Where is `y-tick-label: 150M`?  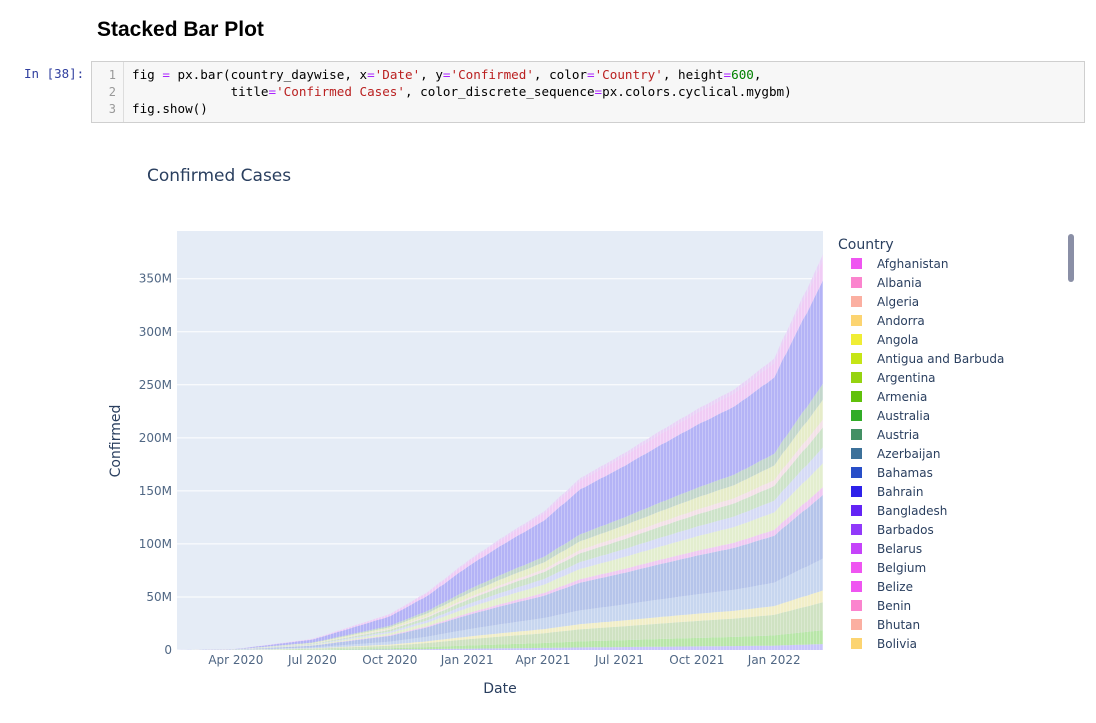
y-tick-label: 150M is located at coordinates (155, 491).